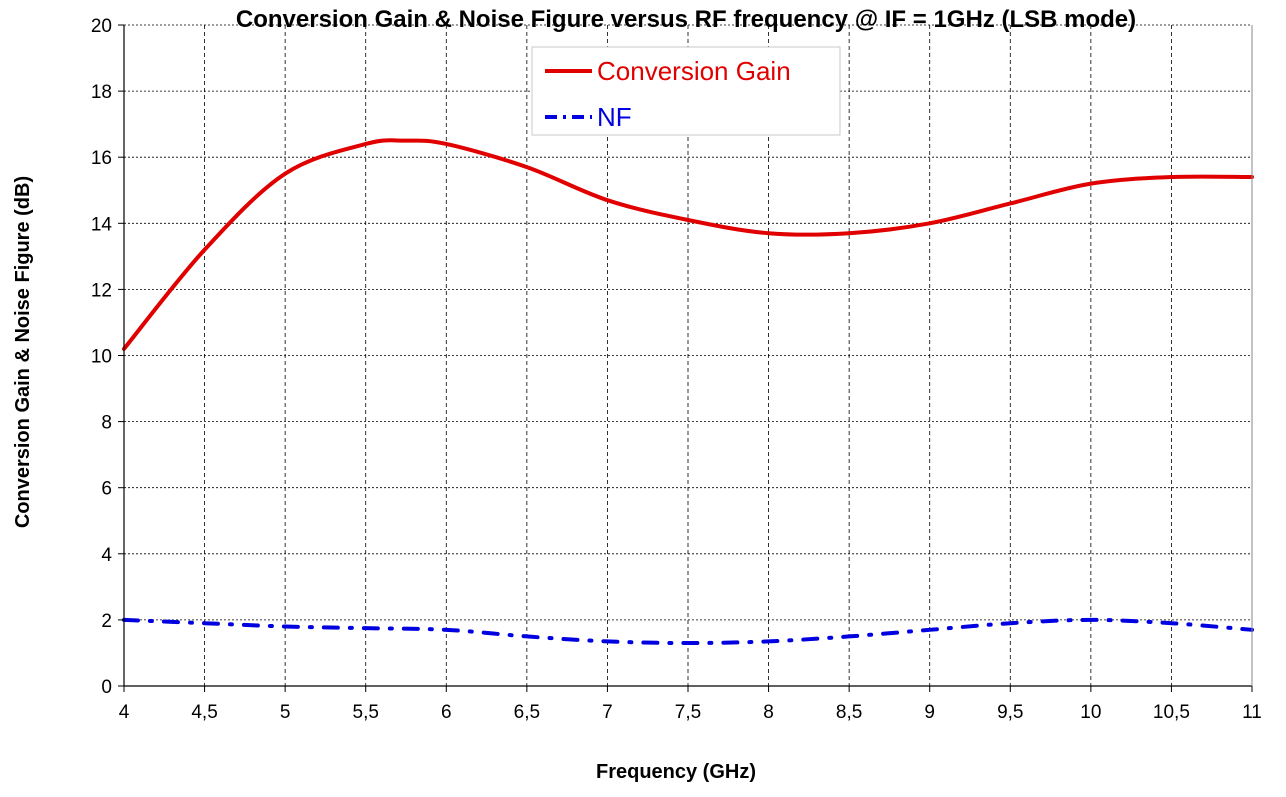  What do you see at coordinates (1010, 712) in the screenshot?
I see `x-tick-label: 9,5` at bounding box center [1010, 712].